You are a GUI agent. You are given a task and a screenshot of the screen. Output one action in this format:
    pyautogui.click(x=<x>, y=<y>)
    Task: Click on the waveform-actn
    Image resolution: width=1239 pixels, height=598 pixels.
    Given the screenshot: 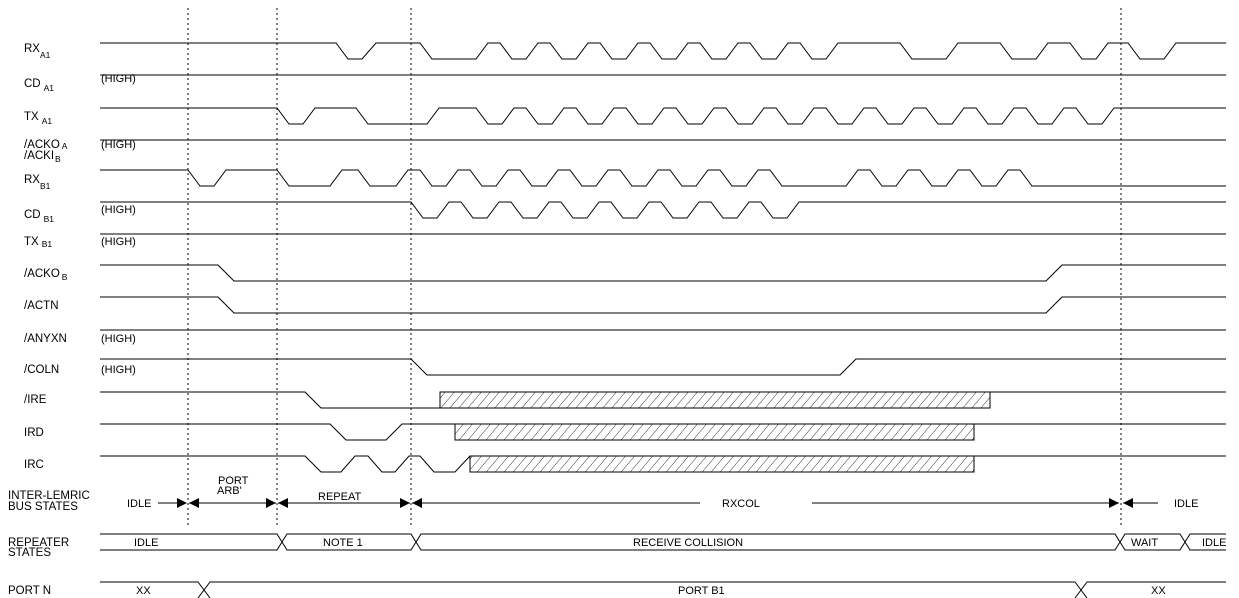 What is the action you would take?
    pyautogui.click(x=663, y=305)
    